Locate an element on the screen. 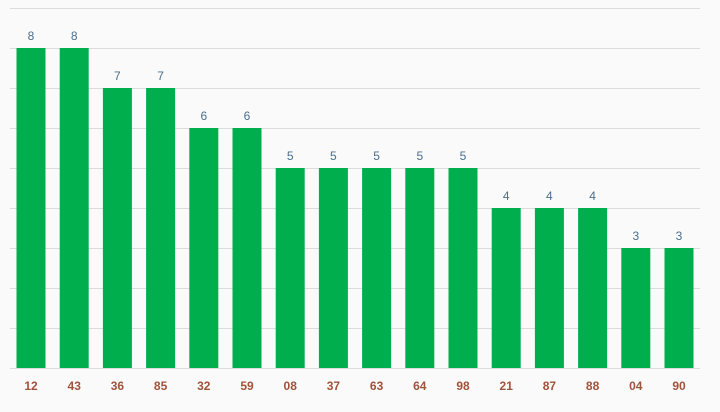  category-label-36: 36 is located at coordinates (118, 386).